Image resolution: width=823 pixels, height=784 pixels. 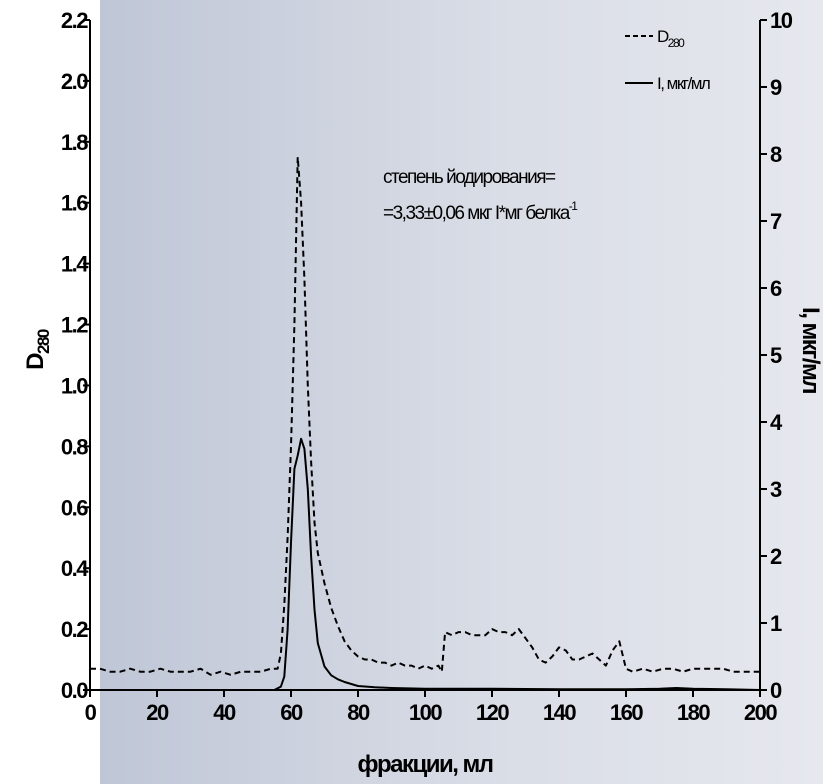 What do you see at coordinates (425, 712) in the screenshot?
I see `x-tick-label: 100` at bounding box center [425, 712].